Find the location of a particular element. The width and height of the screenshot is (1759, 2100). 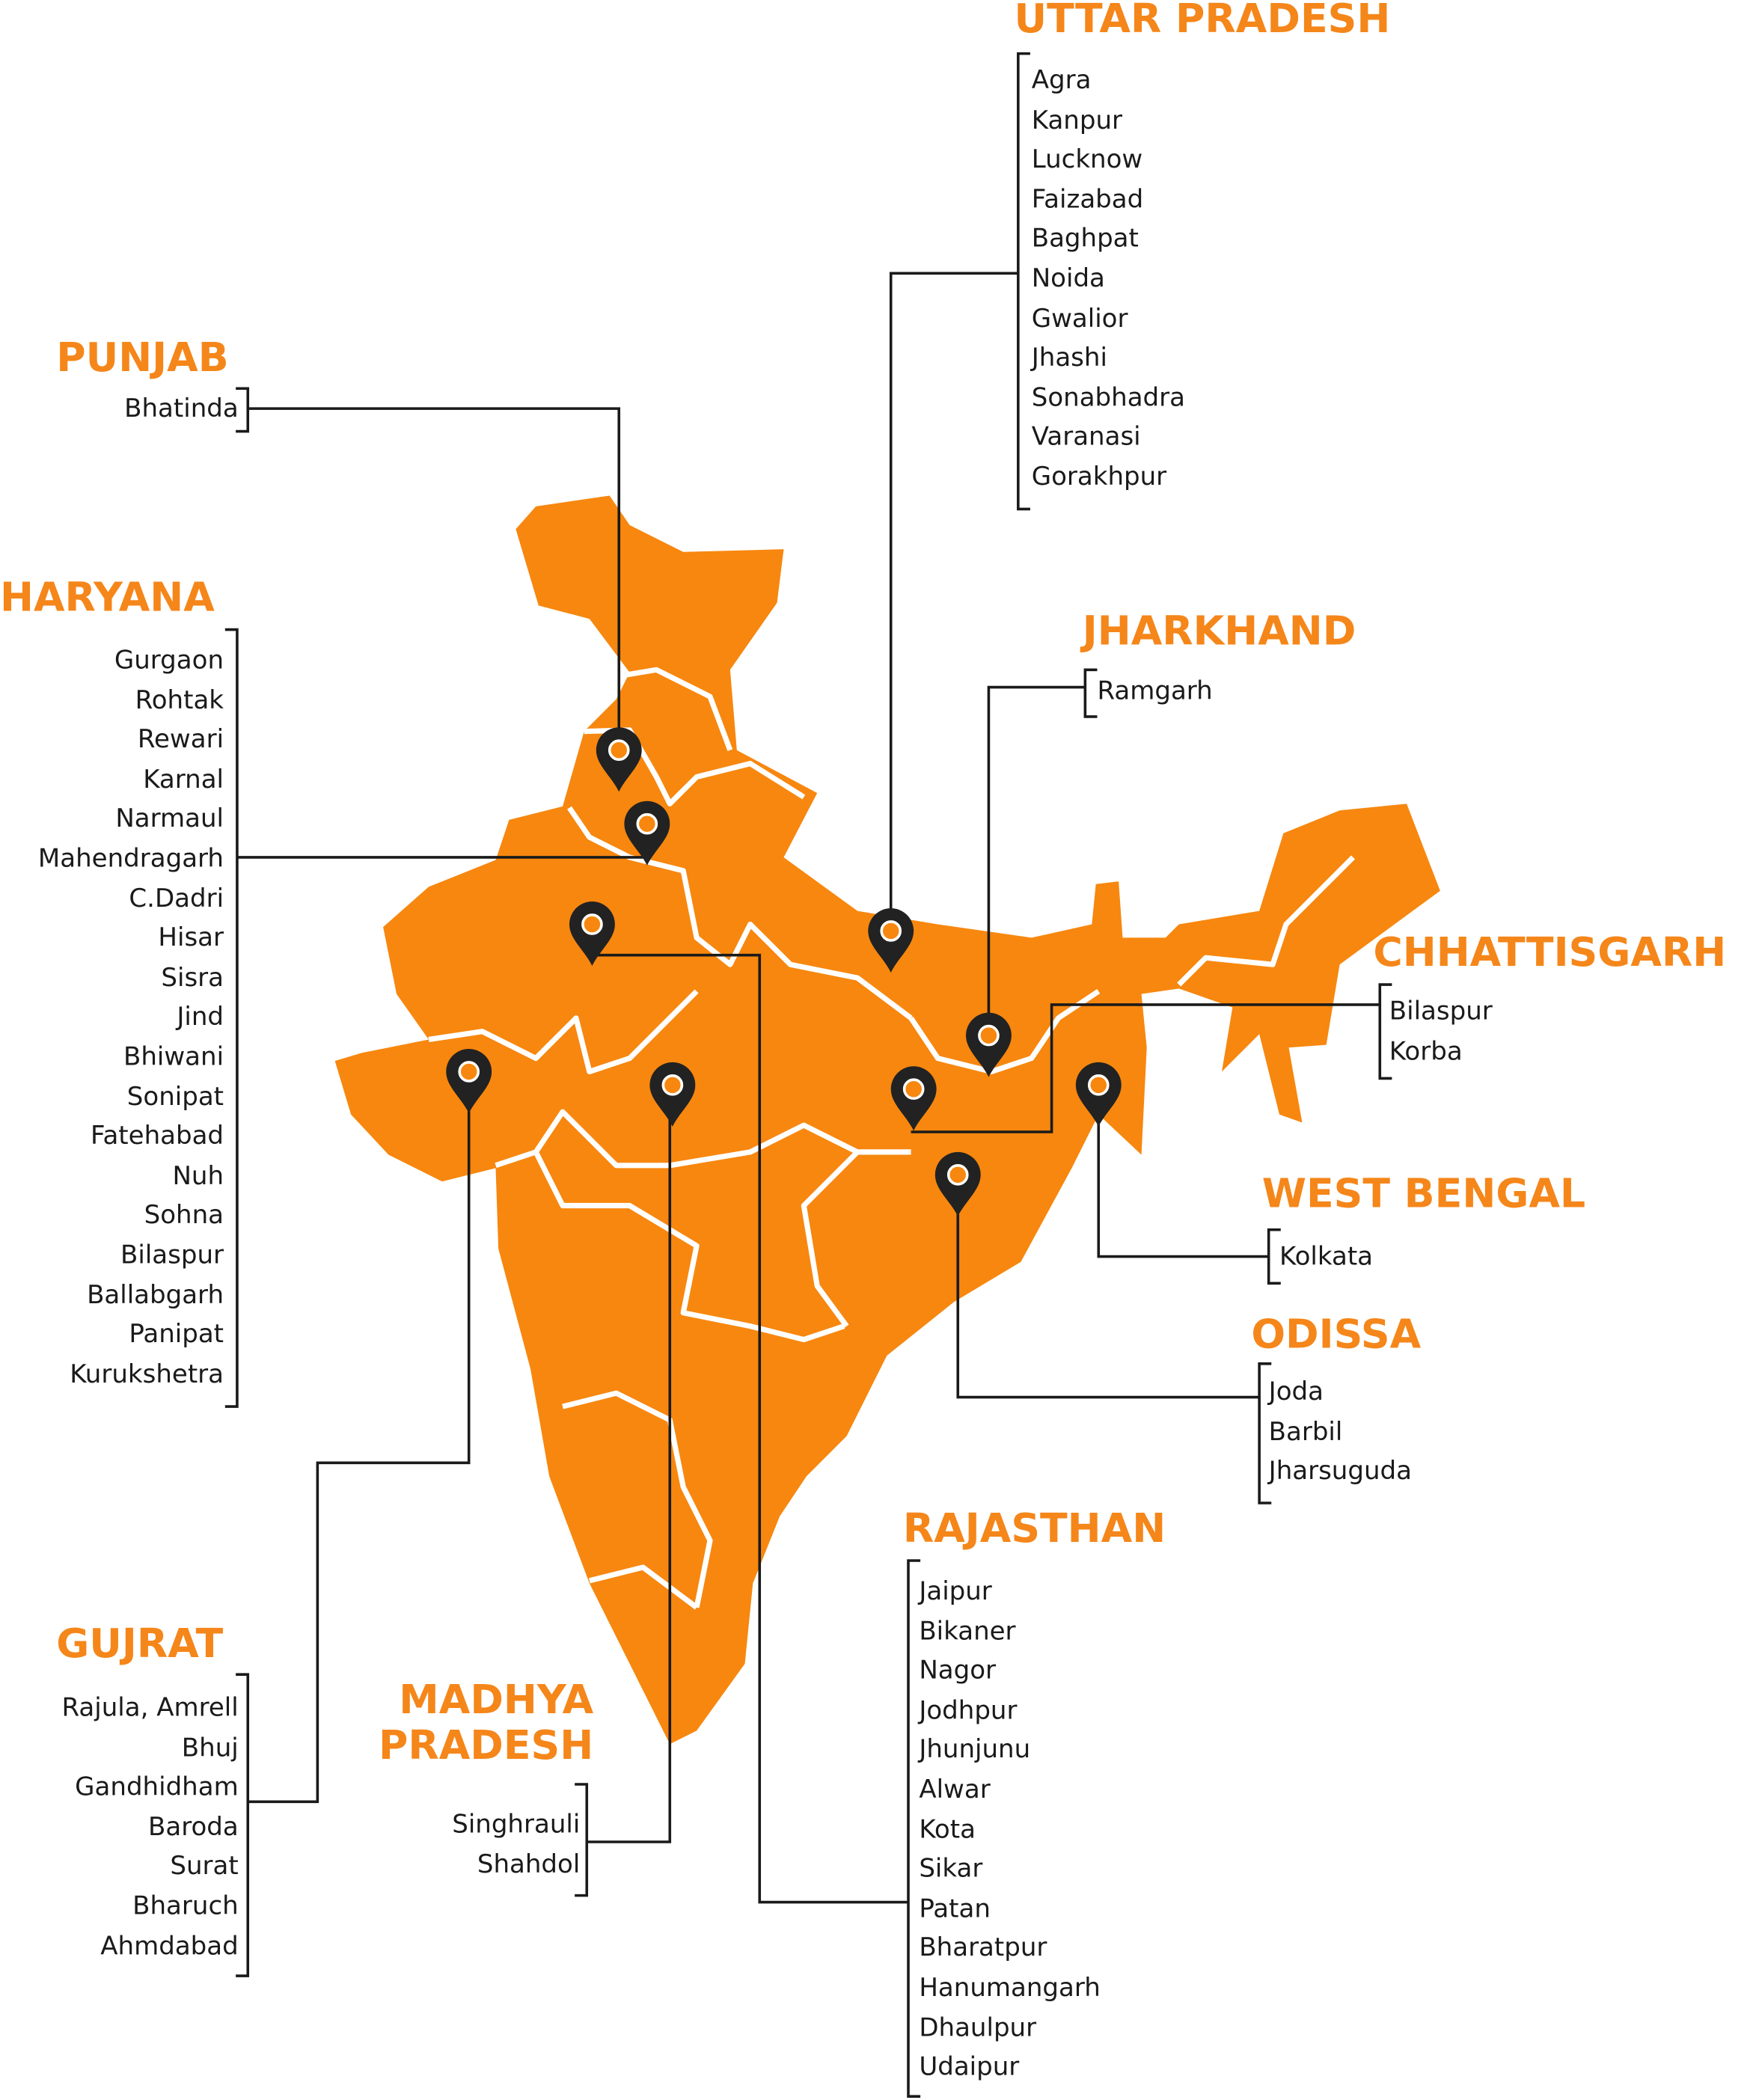

city-name: Rewari is located at coordinates (180, 740).